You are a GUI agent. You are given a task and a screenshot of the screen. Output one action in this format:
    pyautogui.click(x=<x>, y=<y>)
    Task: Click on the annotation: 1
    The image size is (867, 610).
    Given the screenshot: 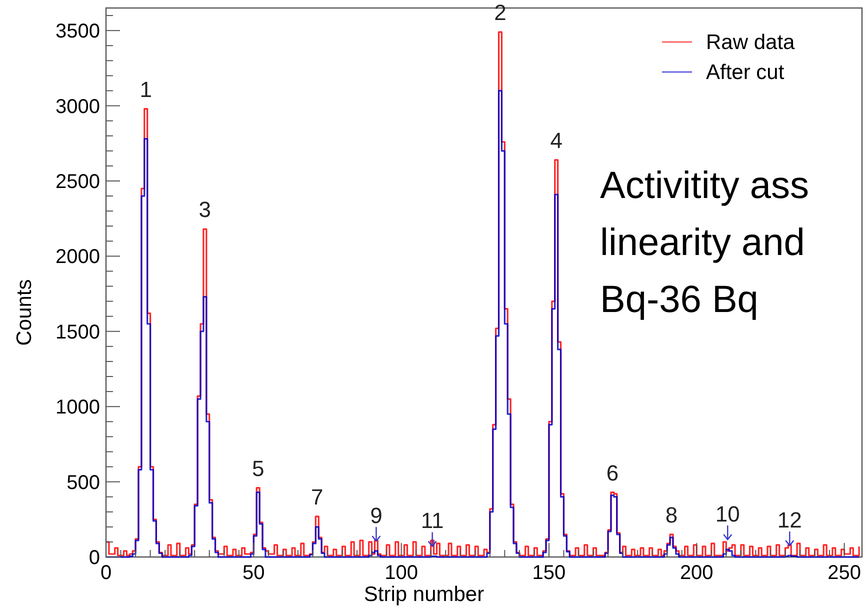 What is the action you would take?
    pyautogui.click(x=146, y=89)
    